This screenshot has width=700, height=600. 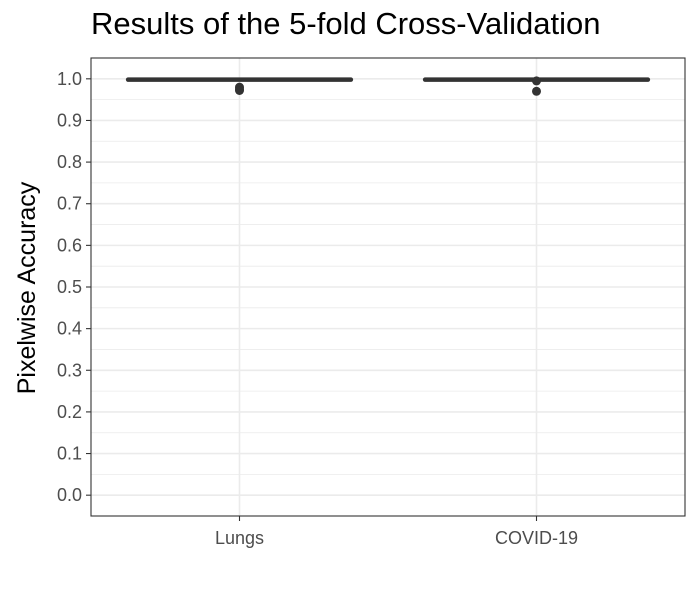 I want to click on y-tick-label: 0.8, so click(x=69, y=162).